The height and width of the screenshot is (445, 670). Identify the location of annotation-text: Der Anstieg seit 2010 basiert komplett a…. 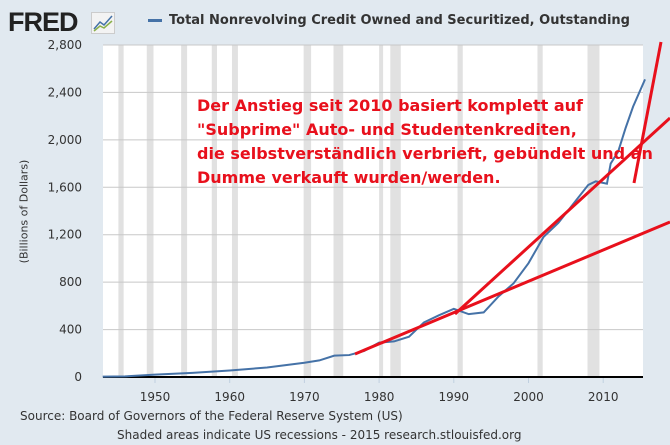
(425, 142).